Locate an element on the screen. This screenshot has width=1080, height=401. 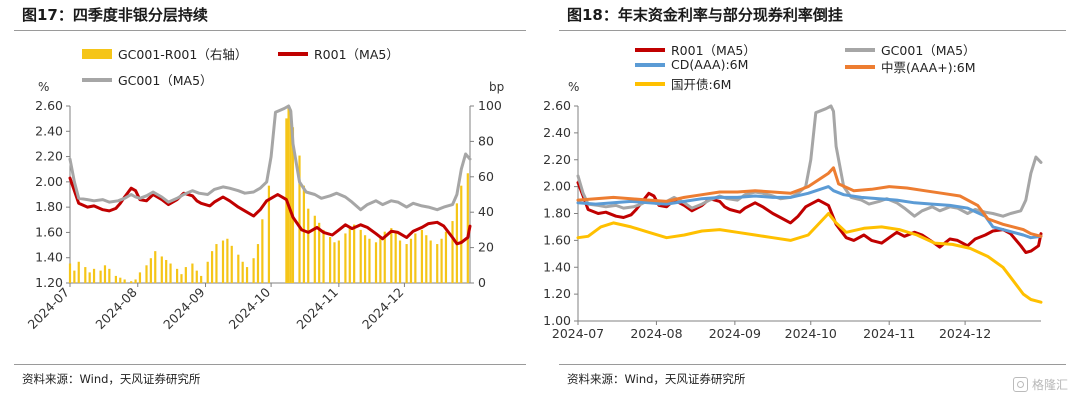
left-legend-gc001: GC001（MA5） is located at coordinates (147, 79).